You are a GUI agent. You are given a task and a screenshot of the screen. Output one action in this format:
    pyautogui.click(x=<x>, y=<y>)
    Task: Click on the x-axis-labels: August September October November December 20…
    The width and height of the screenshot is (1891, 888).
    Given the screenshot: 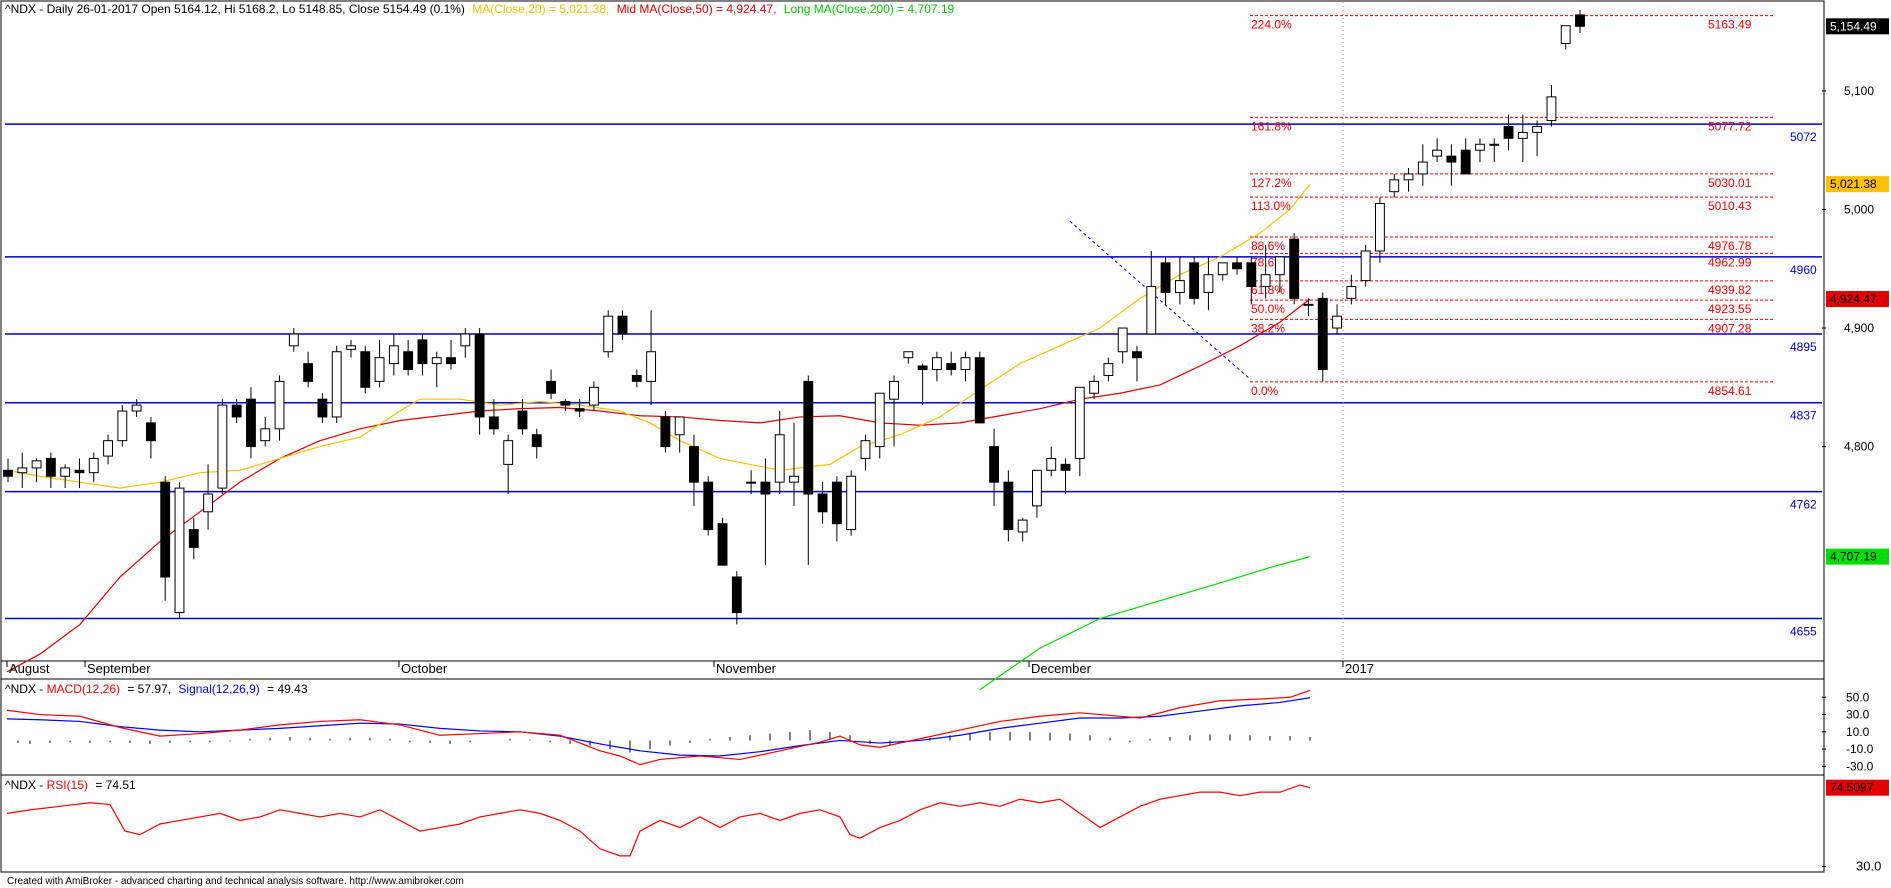 What is the action you would take?
    pyautogui.click(x=690, y=668)
    